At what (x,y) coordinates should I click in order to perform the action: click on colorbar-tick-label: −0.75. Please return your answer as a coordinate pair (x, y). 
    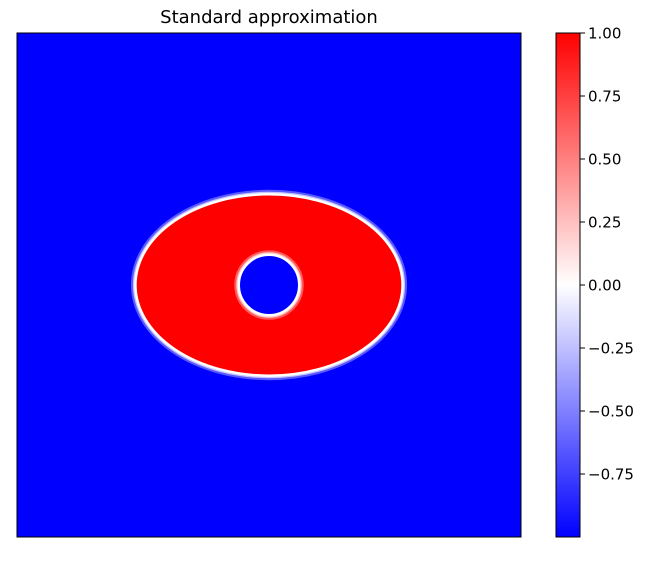
    Looking at the image, I should click on (611, 475).